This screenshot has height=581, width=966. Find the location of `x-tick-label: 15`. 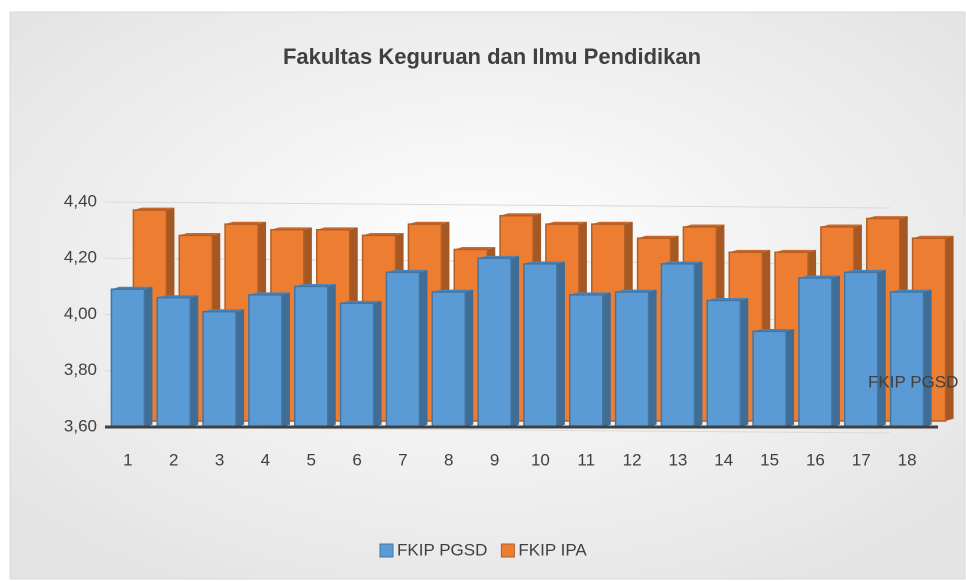

x-tick-label: 15 is located at coordinates (769, 459).